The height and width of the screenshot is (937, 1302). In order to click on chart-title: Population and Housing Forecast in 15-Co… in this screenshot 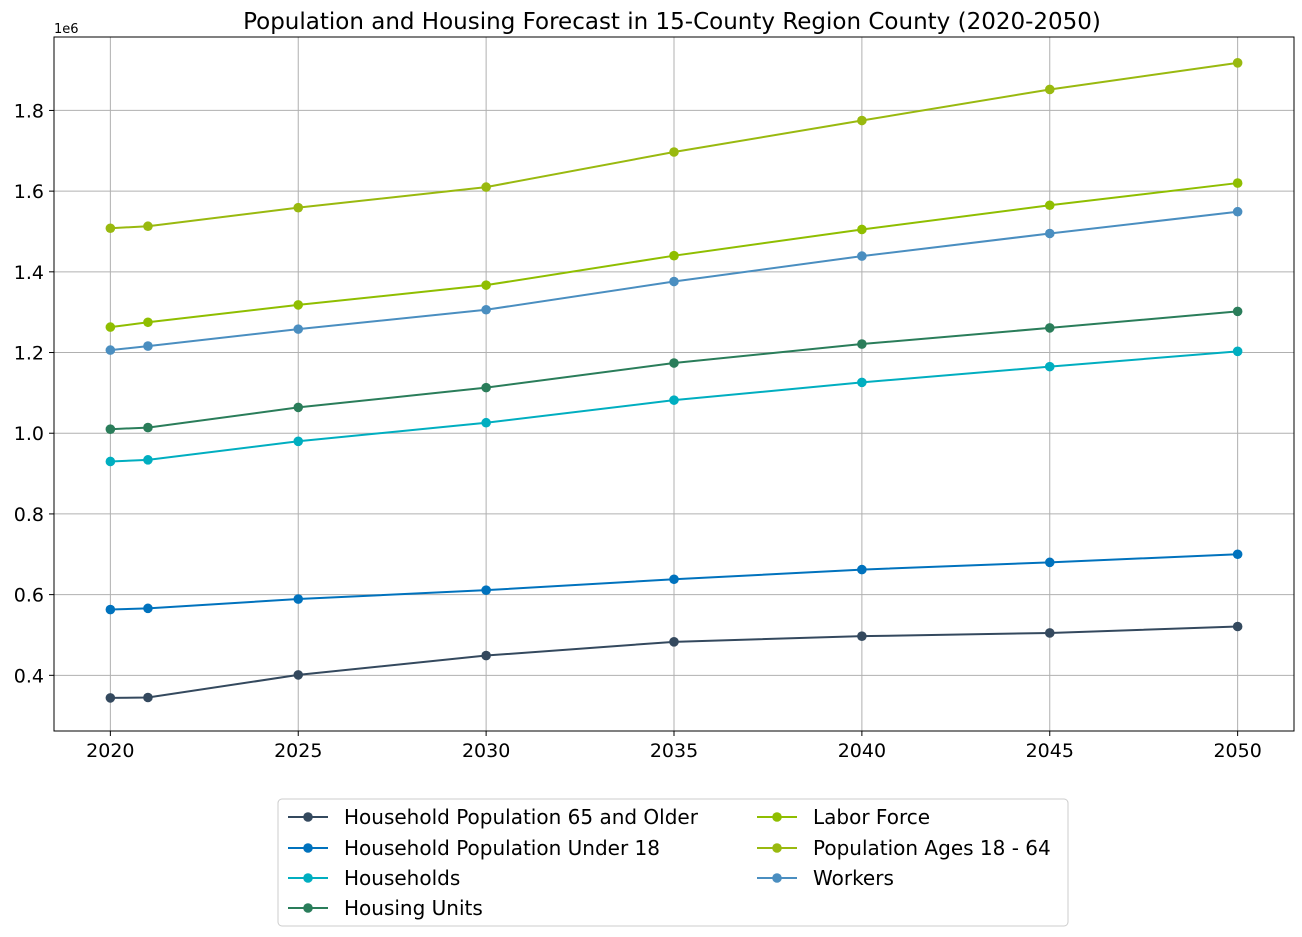, I will do `click(672, 22)`.